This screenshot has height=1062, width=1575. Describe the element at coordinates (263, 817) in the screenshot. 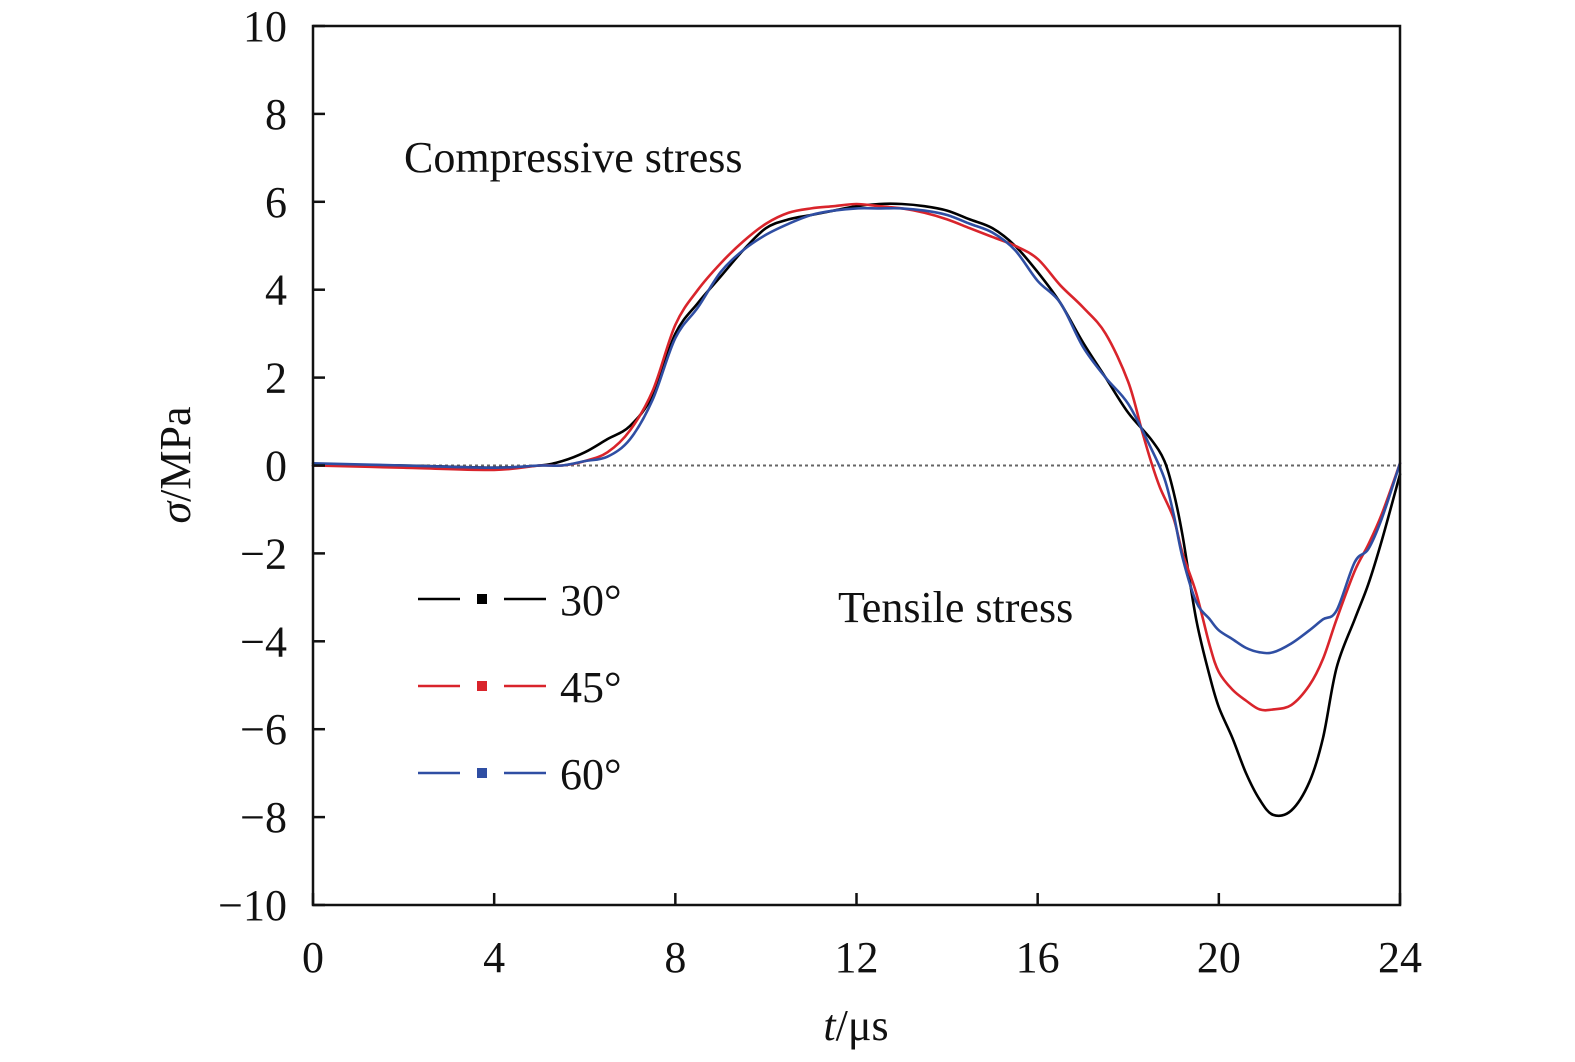

I see `y-tick-label: −8` at that location.